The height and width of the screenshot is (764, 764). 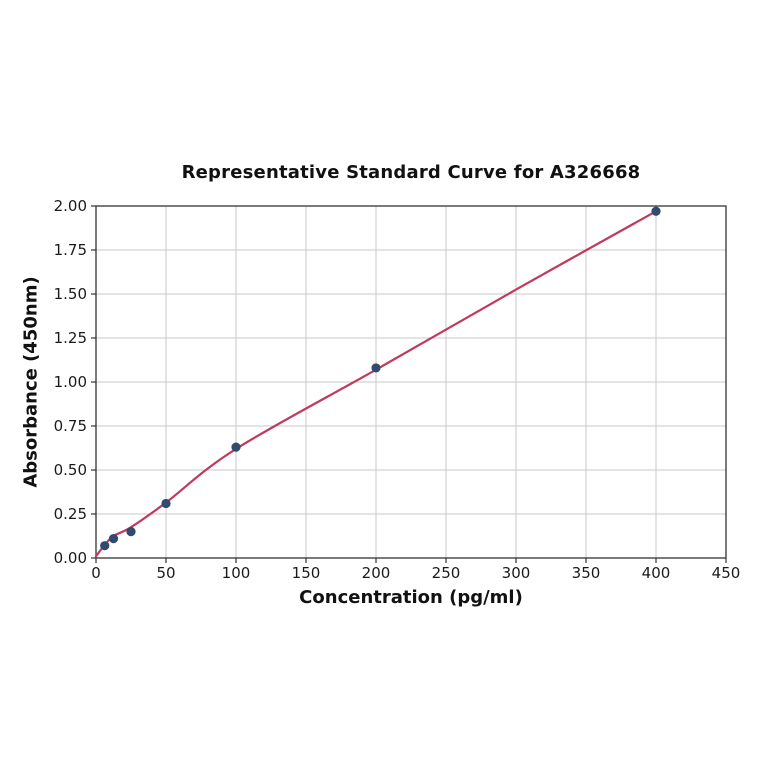 I want to click on y-tick-label: 0.25, so click(x=70, y=514).